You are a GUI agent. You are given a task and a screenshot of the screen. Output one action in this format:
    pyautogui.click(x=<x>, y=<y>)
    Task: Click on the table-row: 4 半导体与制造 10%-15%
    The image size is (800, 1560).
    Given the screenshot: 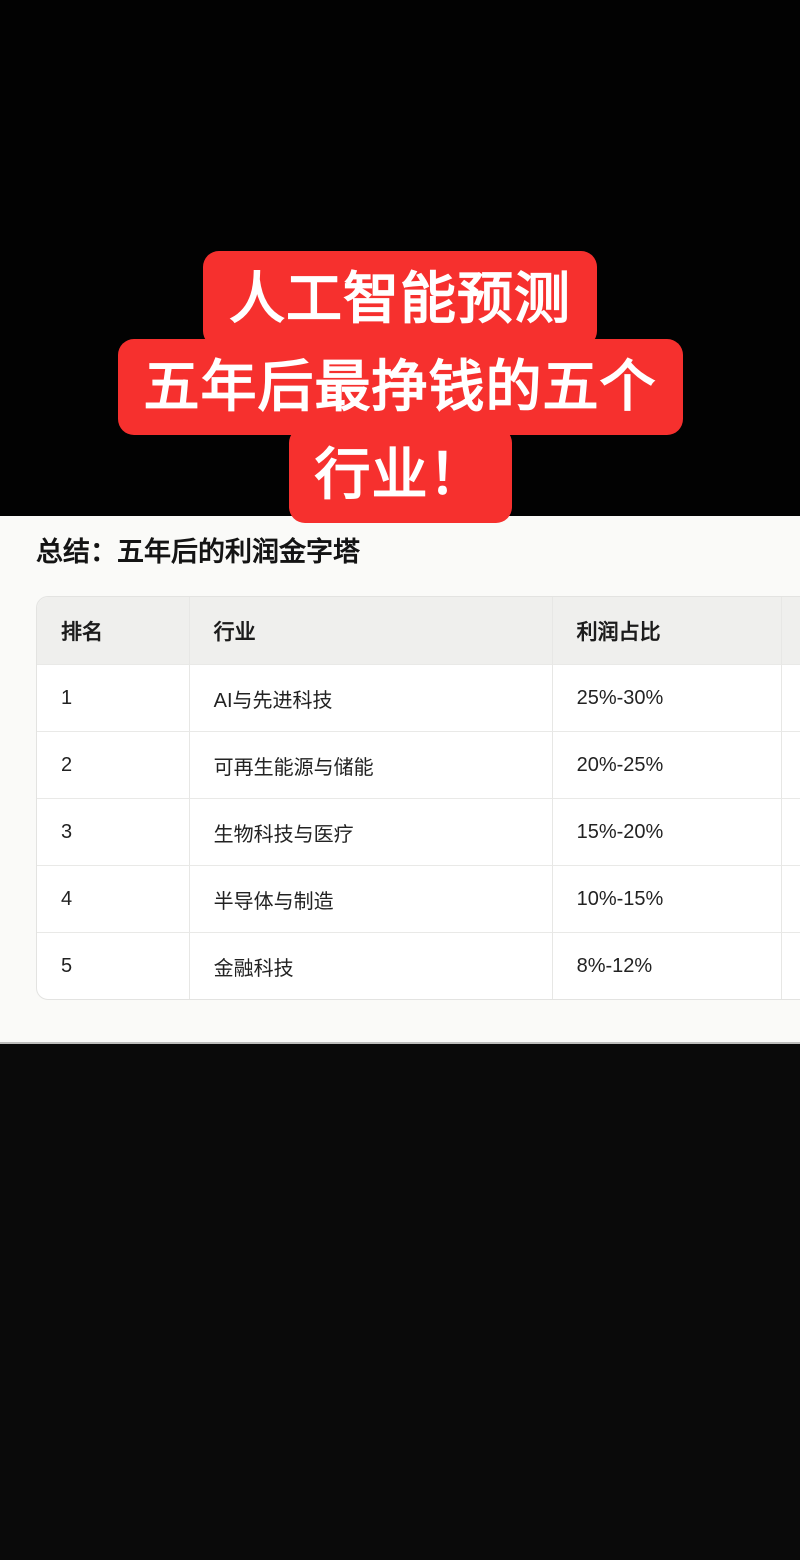 What is the action you would take?
    pyautogui.click(x=418, y=898)
    